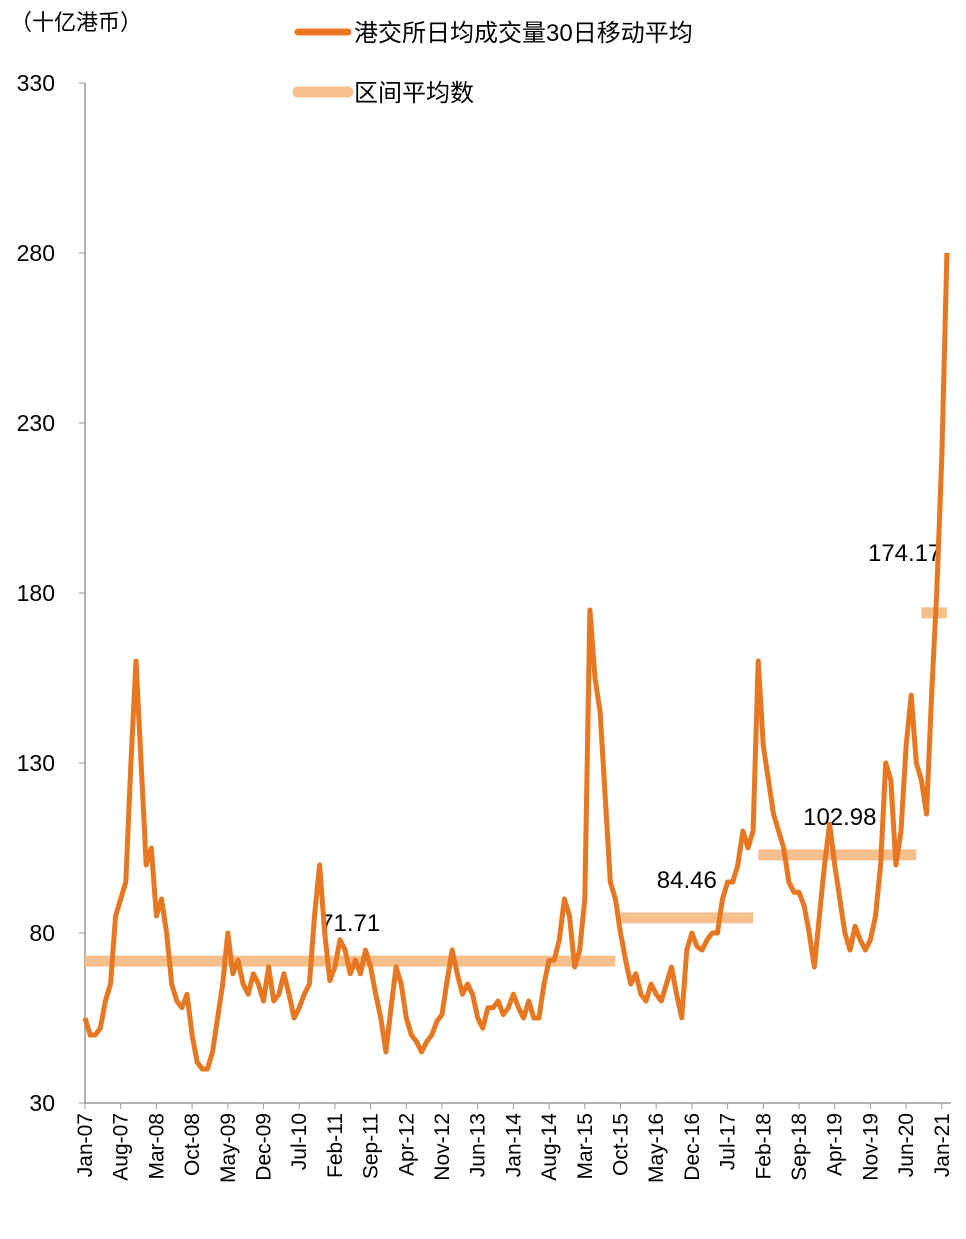  Describe the element at coordinates (656, 1148) in the screenshot. I see `x-tick-label: May-16` at that location.